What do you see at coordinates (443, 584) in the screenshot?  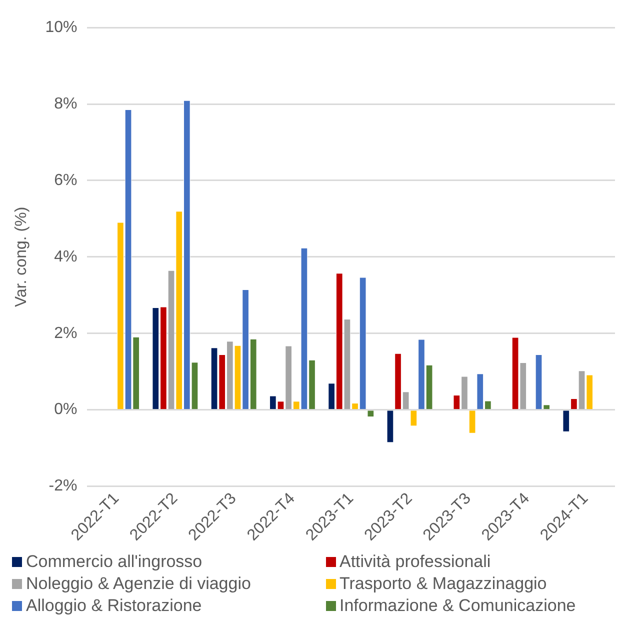 I see `legend-label: Trasporto & Magazzinaggio` at bounding box center [443, 584].